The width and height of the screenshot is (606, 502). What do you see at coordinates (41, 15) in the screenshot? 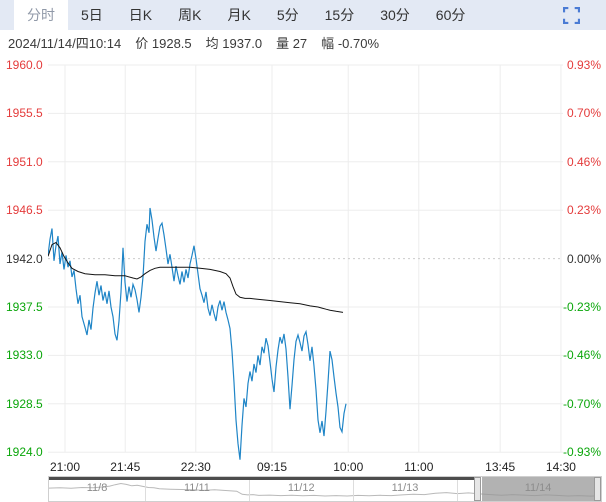
I see `tab-分时: 分时` at bounding box center [41, 15].